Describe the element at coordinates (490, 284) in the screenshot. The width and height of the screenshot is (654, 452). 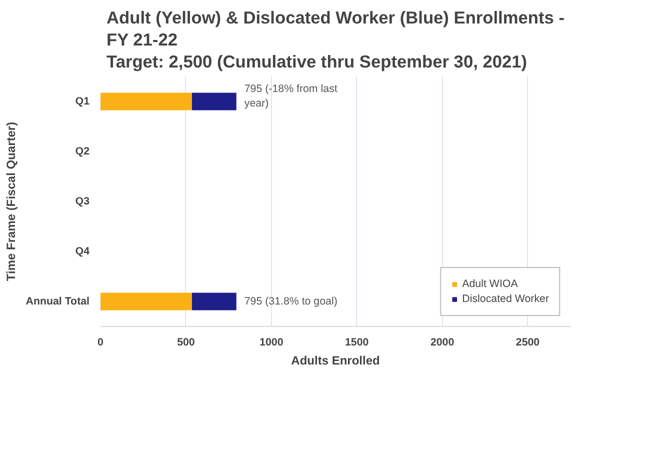
I see `legend-label: Adult WIOA` at that location.